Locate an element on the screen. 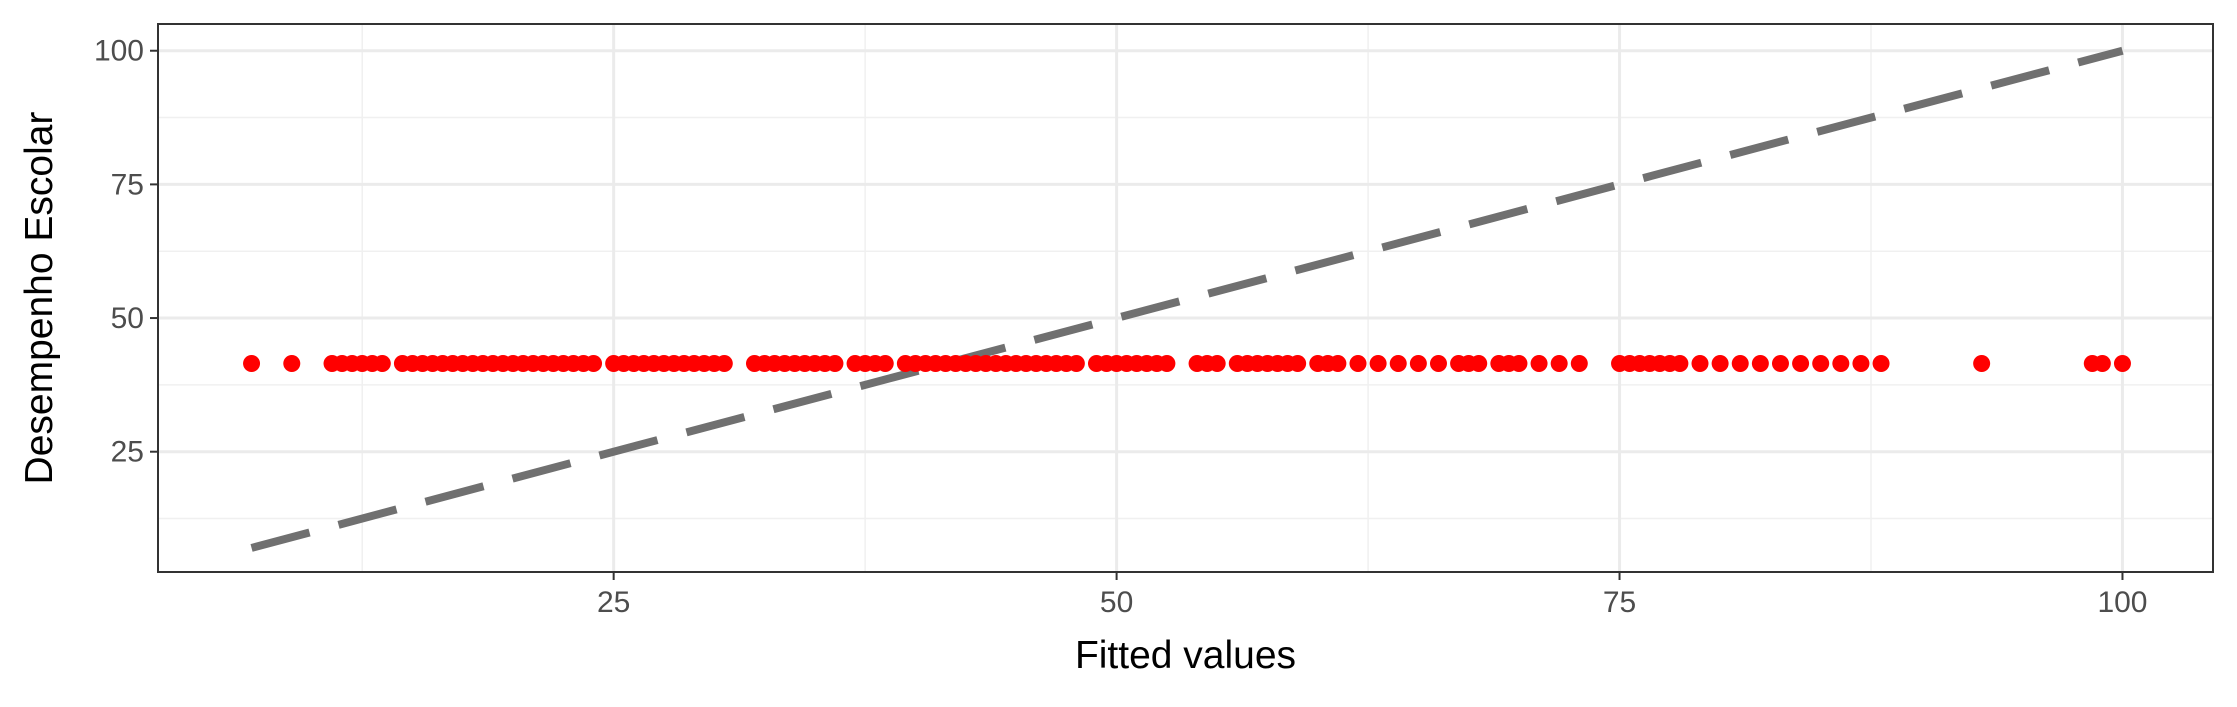 The image size is (2237, 707). x-tick-label: 50 is located at coordinates (1116, 602).